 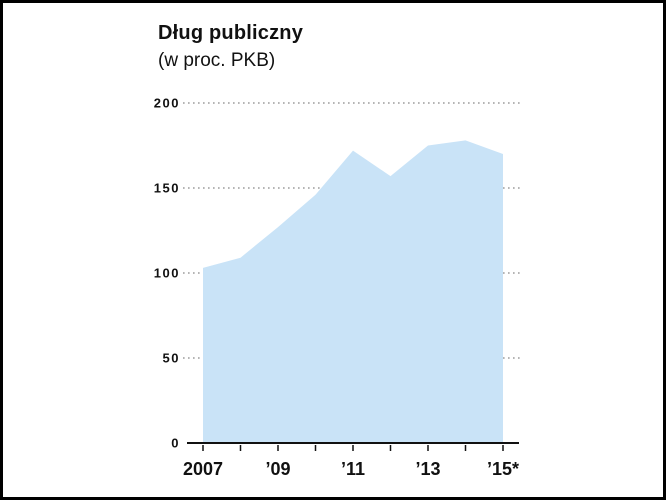 I want to click on y-axis-tick-label: 100, so click(x=167, y=273).